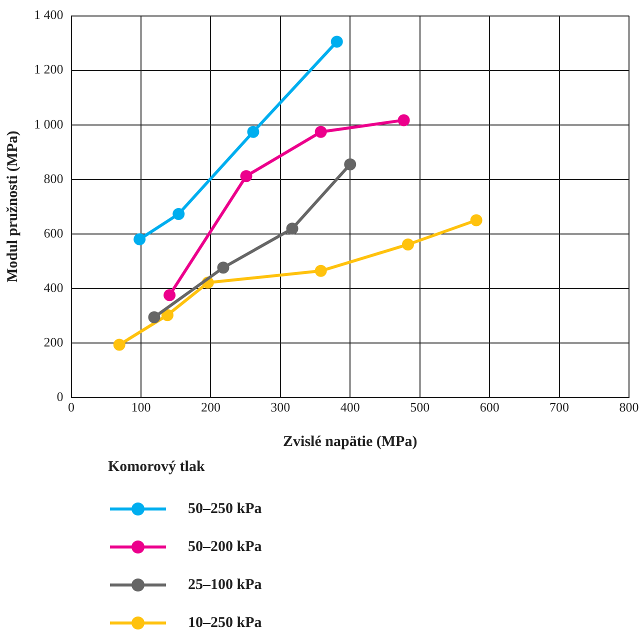 This screenshot has height=632, width=643. Describe the element at coordinates (210, 407) in the screenshot. I see `x-tick-label: 200` at that location.